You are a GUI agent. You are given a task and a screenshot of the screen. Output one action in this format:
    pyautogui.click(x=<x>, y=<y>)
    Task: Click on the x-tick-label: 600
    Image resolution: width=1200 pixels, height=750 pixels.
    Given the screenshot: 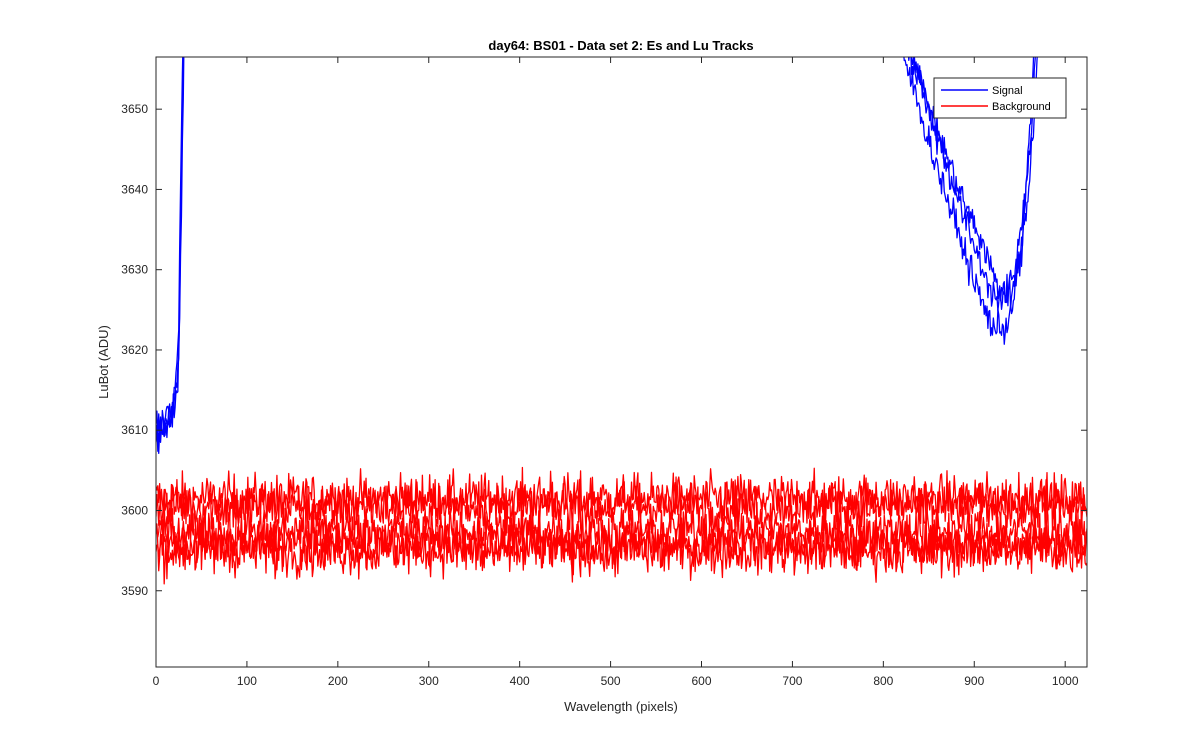 What is the action you would take?
    pyautogui.click(x=701, y=681)
    